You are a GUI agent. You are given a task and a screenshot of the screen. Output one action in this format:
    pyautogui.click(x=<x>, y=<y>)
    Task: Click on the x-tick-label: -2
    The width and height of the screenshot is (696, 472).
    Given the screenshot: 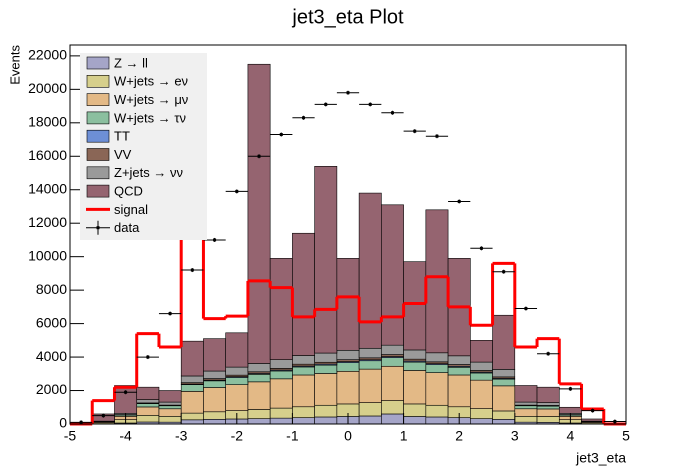 What is the action you would take?
    pyautogui.click(x=237, y=436)
    